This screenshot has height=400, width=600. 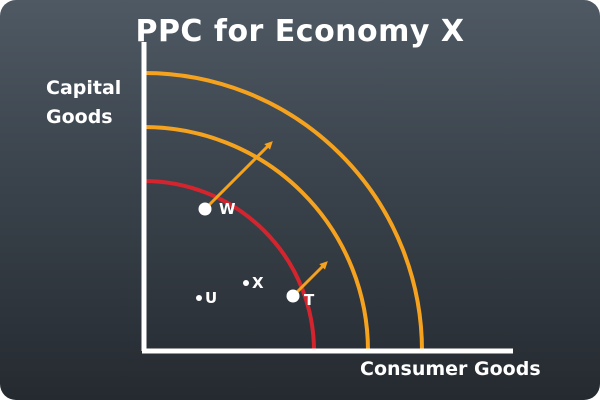 What do you see at coordinates (84, 88) in the screenshot?
I see `y-axis-label-line1: Capital` at bounding box center [84, 88].